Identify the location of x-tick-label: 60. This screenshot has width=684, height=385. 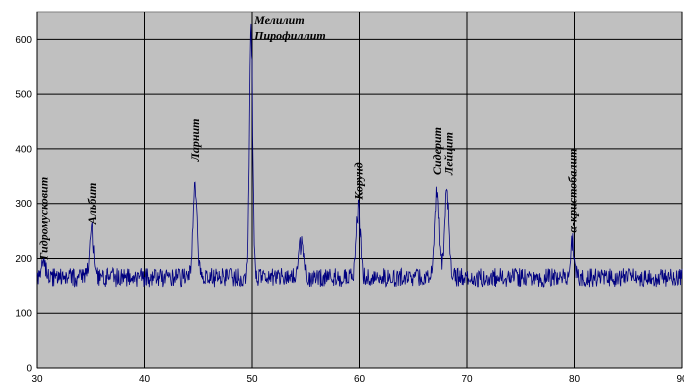
(360, 379).